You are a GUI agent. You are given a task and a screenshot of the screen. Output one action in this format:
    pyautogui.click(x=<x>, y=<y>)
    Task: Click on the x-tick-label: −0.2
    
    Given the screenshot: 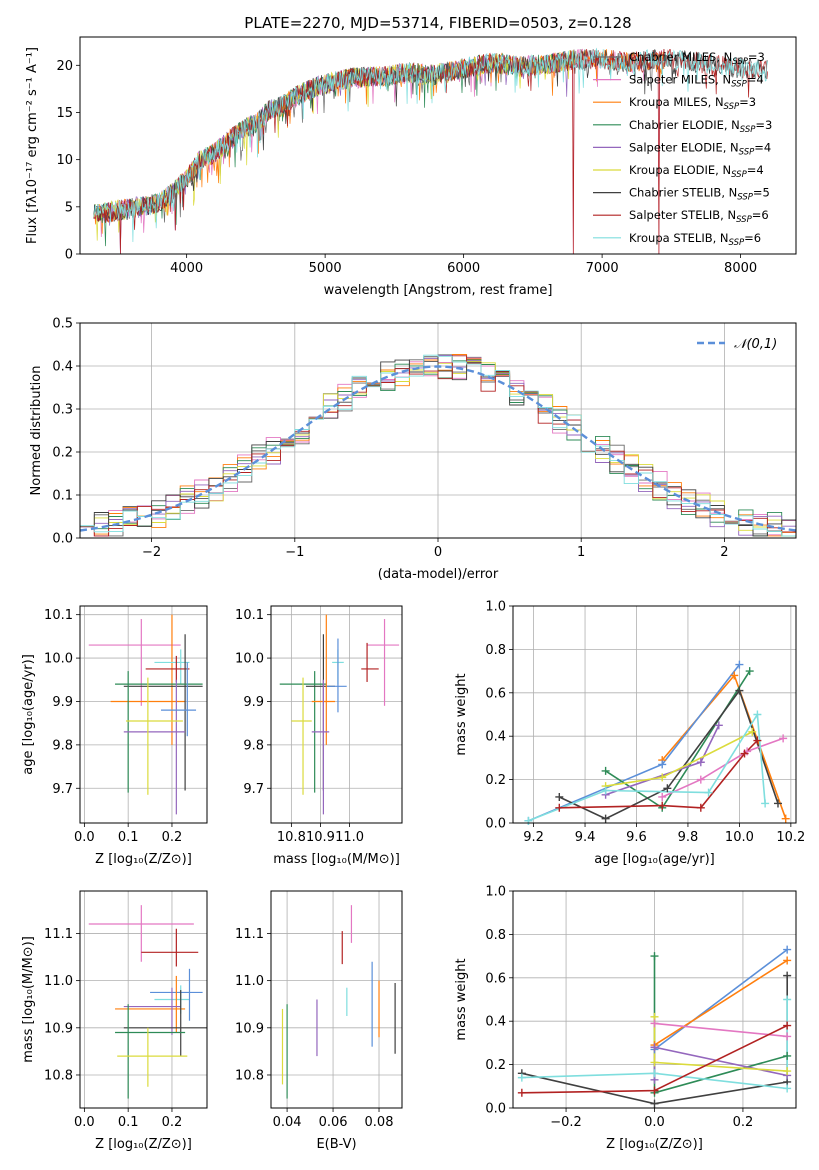 What is the action you would take?
    pyautogui.click(x=566, y=1122)
    